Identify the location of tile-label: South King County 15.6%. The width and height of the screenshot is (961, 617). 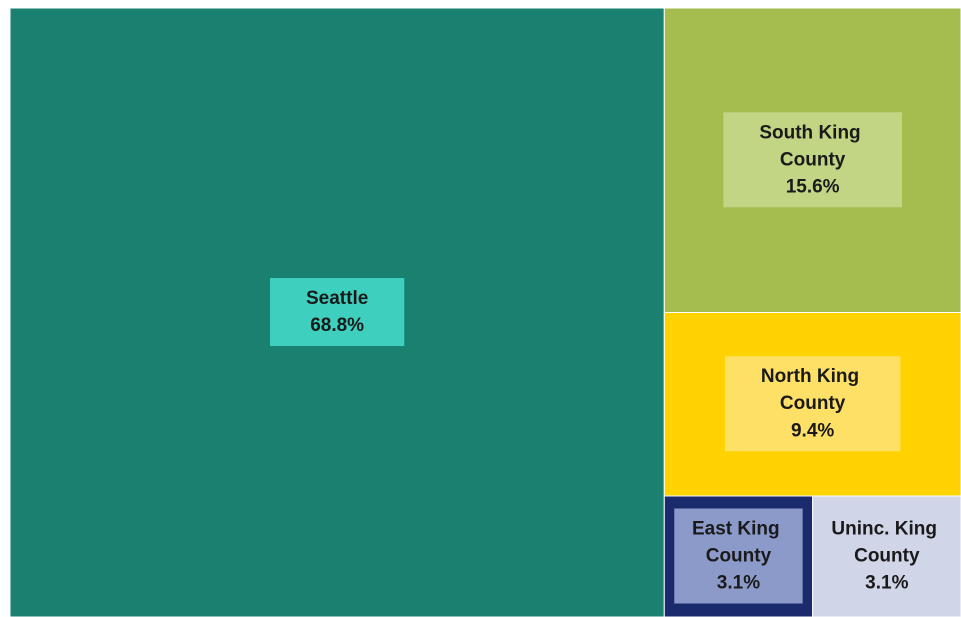
(812, 160).